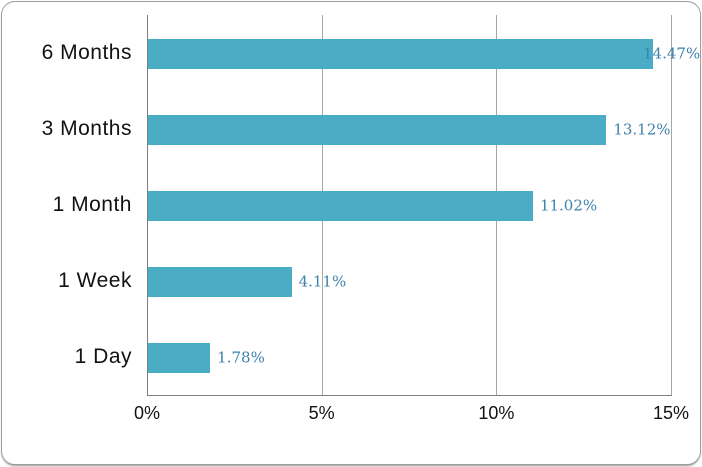  Describe the element at coordinates (179, 358) in the screenshot. I see `bar-1-day` at that location.